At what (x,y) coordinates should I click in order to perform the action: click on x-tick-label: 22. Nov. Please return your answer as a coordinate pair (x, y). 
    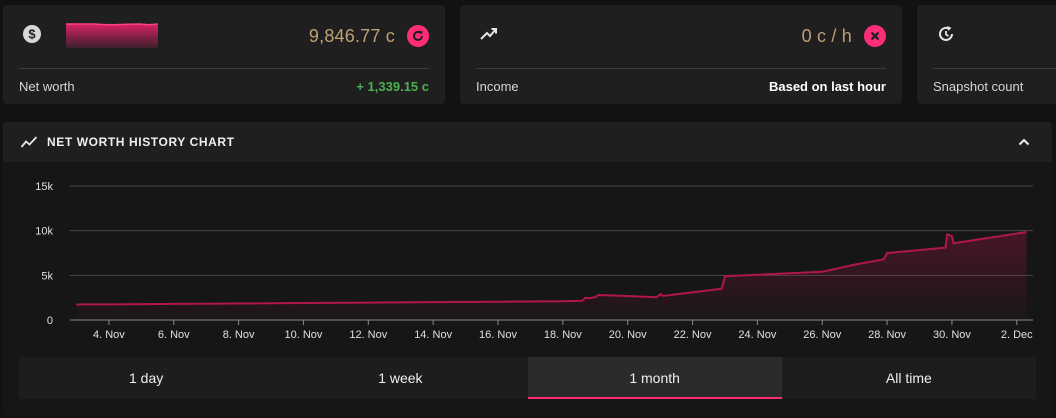
    Looking at the image, I should click on (693, 335).